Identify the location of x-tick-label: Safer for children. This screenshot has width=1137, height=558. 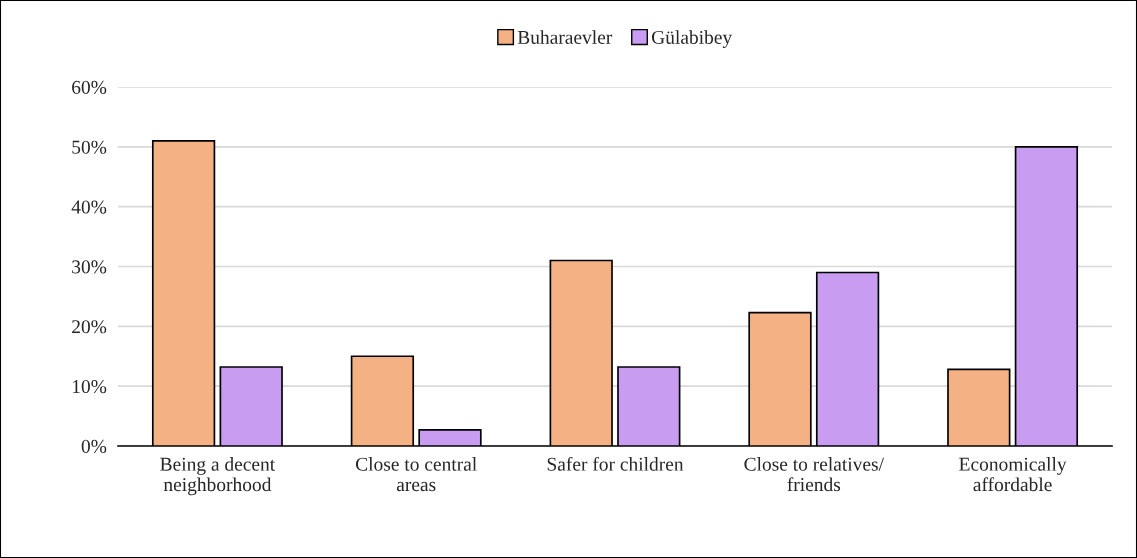
(615, 463).